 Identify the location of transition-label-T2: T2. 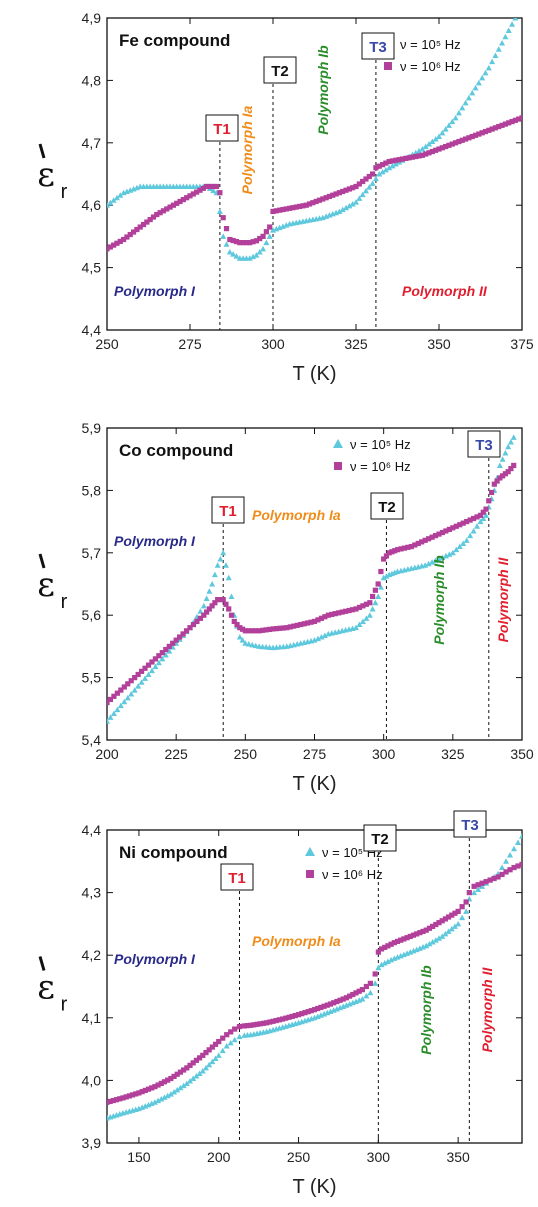
(280, 70).